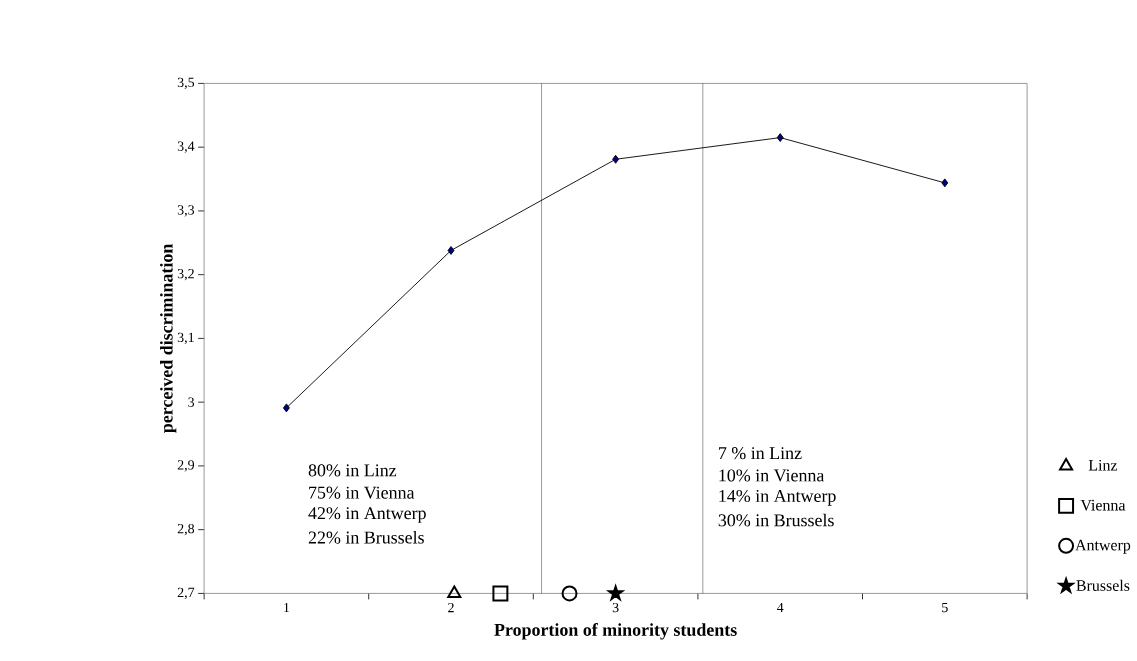 This screenshot has width=1137, height=661. I want to click on annotation: 22% in Brussels, so click(366, 537).